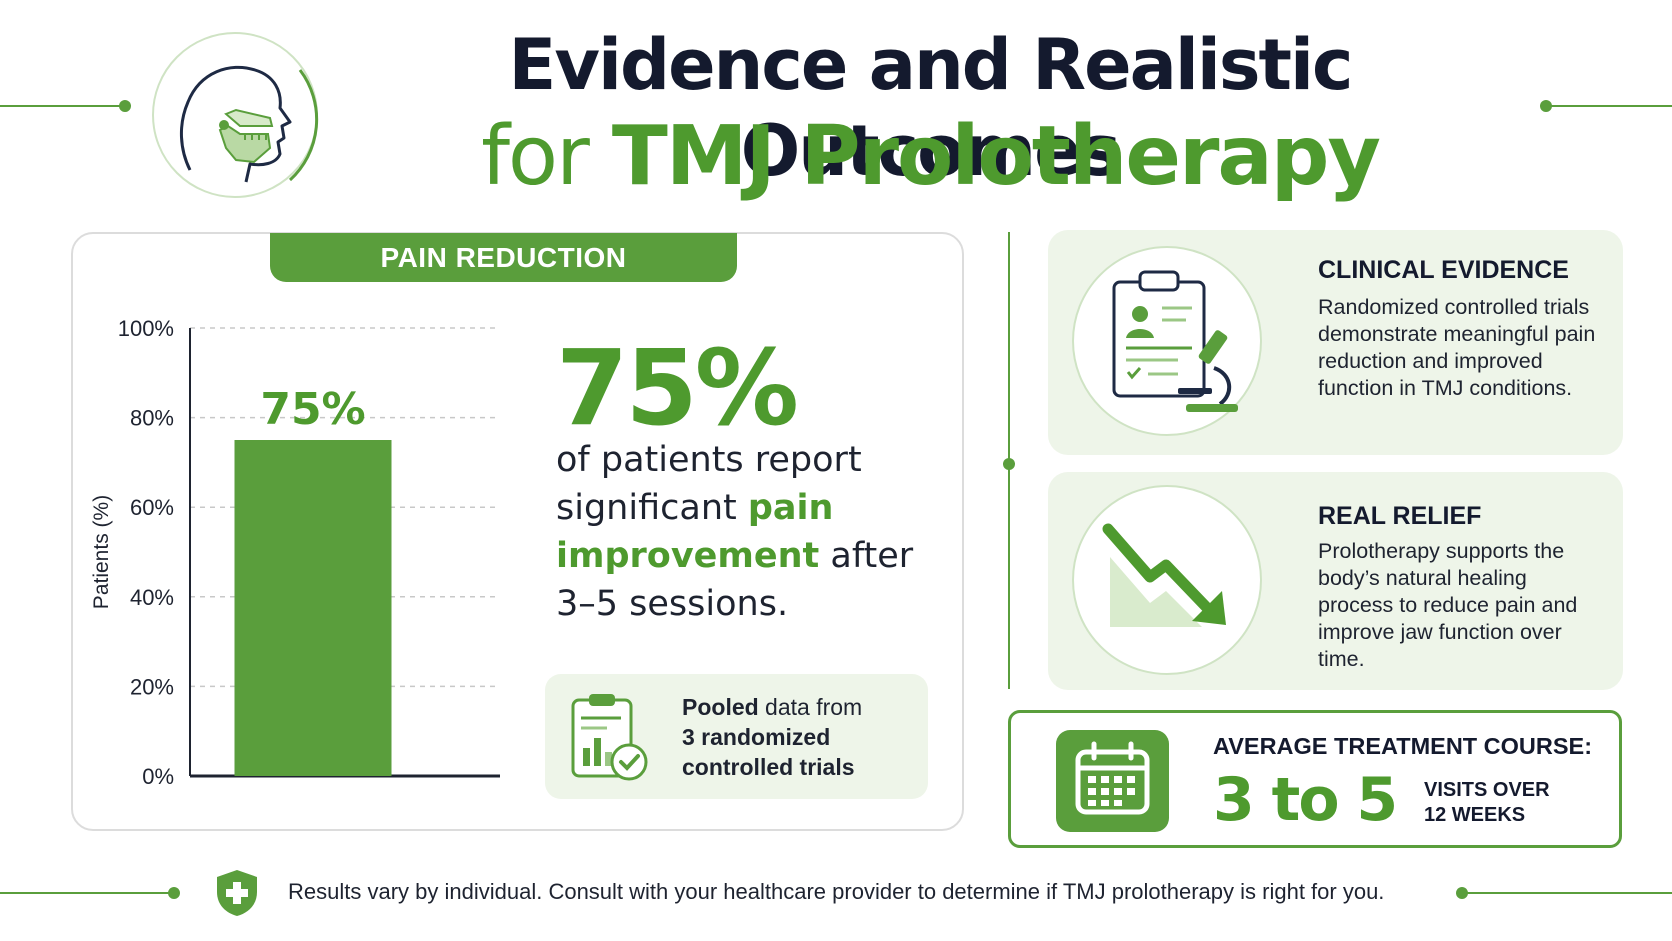 This screenshot has height=941, width=1672. I want to click on calendar-icon, so click(1112, 781).